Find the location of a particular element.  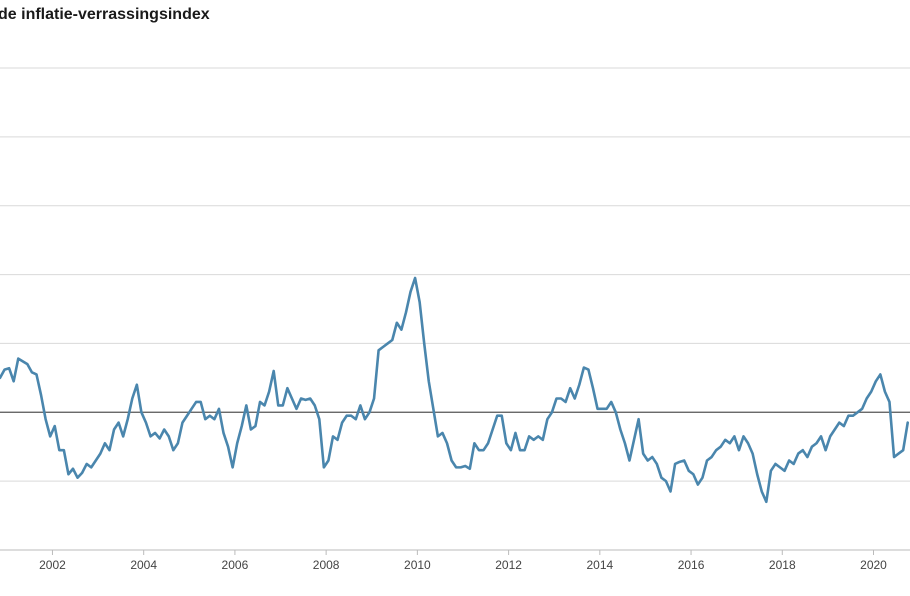

x-tick-label: 2008 is located at coordinates (326, 565).